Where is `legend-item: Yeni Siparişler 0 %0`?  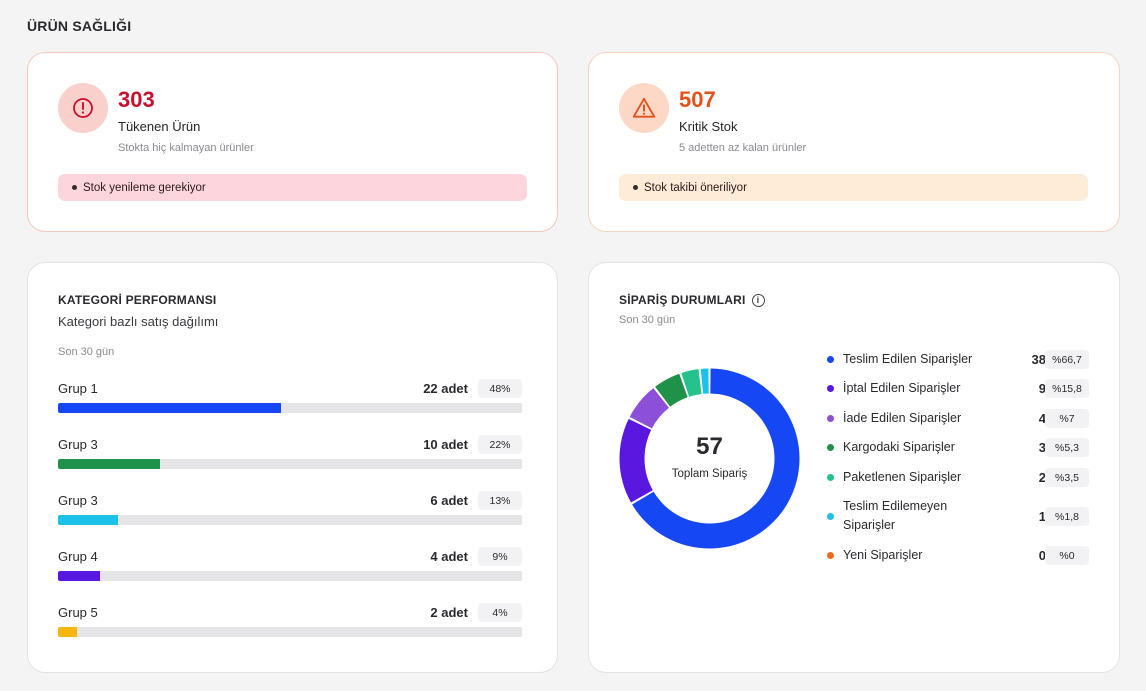
legend-item: Yeni Siparişler 0 %0 is located at coordinates (958, 556).